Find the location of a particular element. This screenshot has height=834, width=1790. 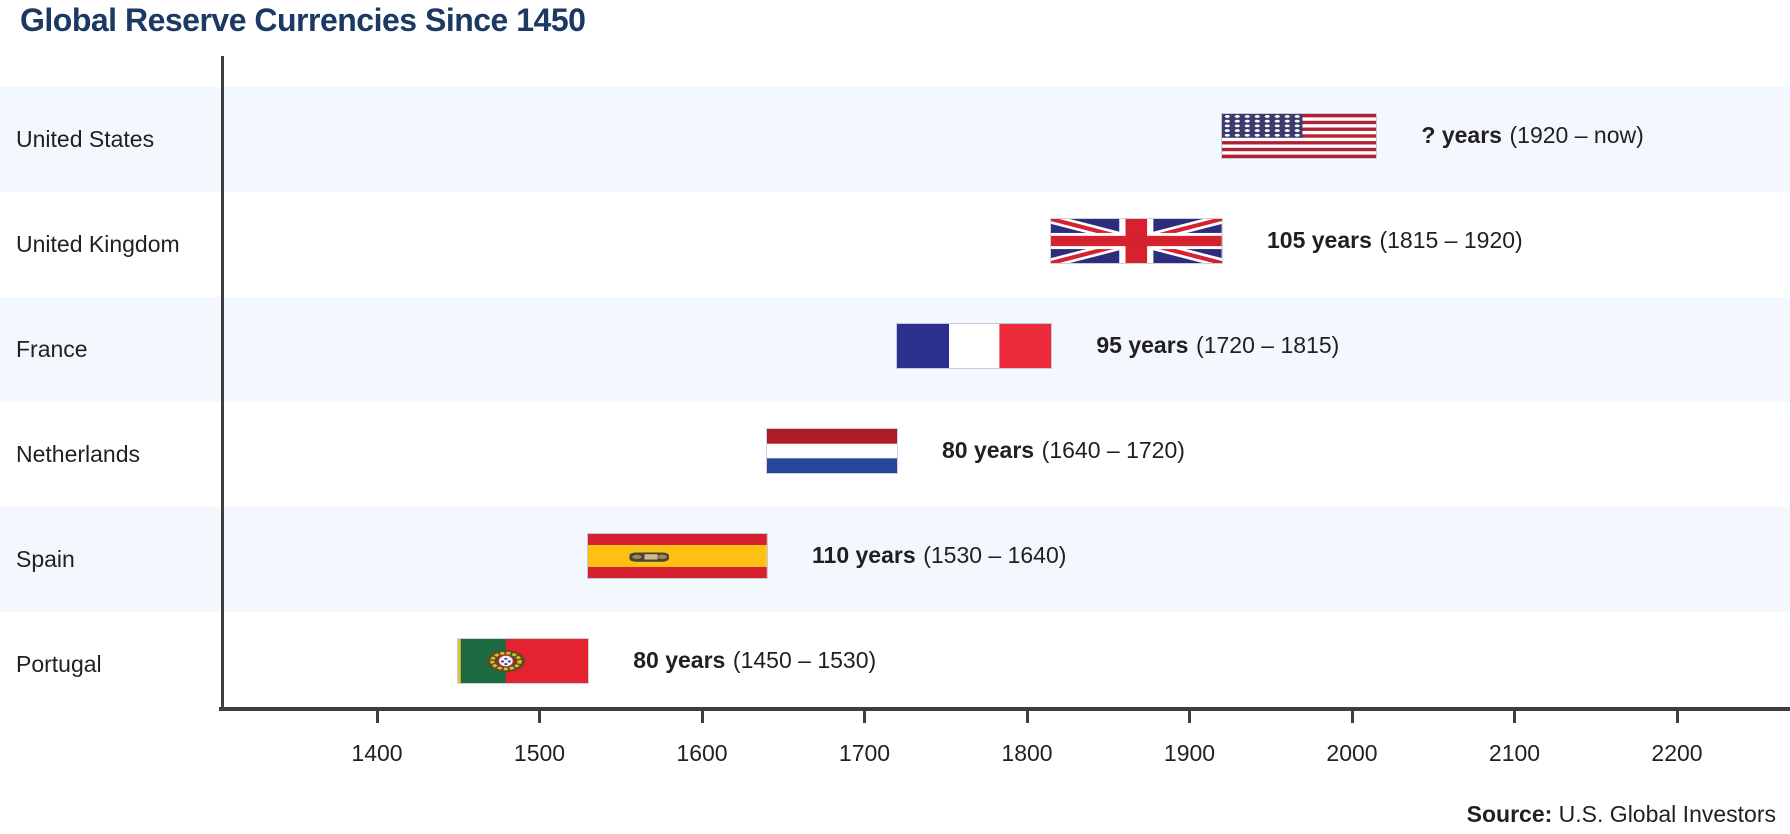

x-tick-label: 1900 is located at coordinates (1189, 753).